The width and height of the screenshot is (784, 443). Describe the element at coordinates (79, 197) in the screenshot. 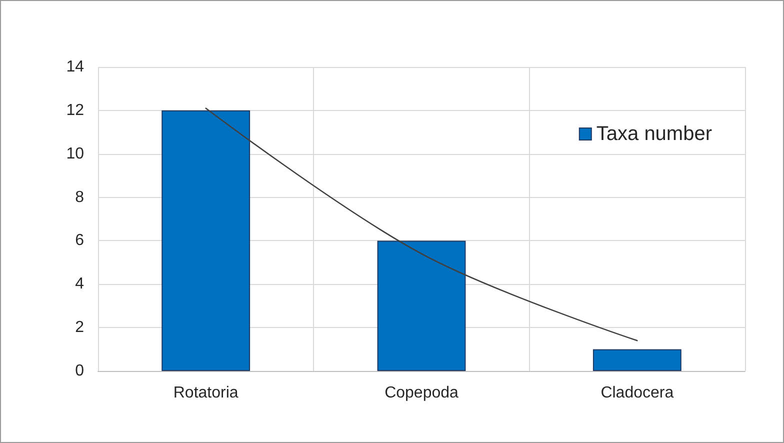

I see `y-tick-label: 8` at that location.